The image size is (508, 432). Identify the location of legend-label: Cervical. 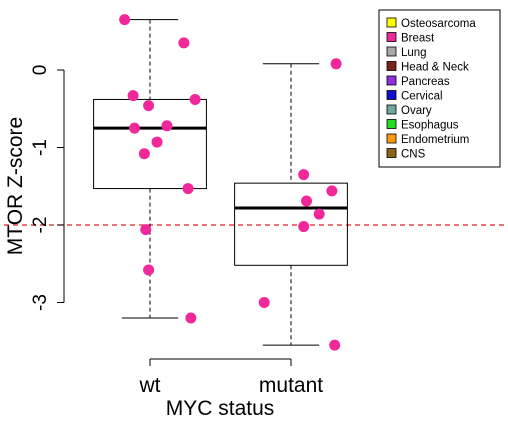
(422, 97).